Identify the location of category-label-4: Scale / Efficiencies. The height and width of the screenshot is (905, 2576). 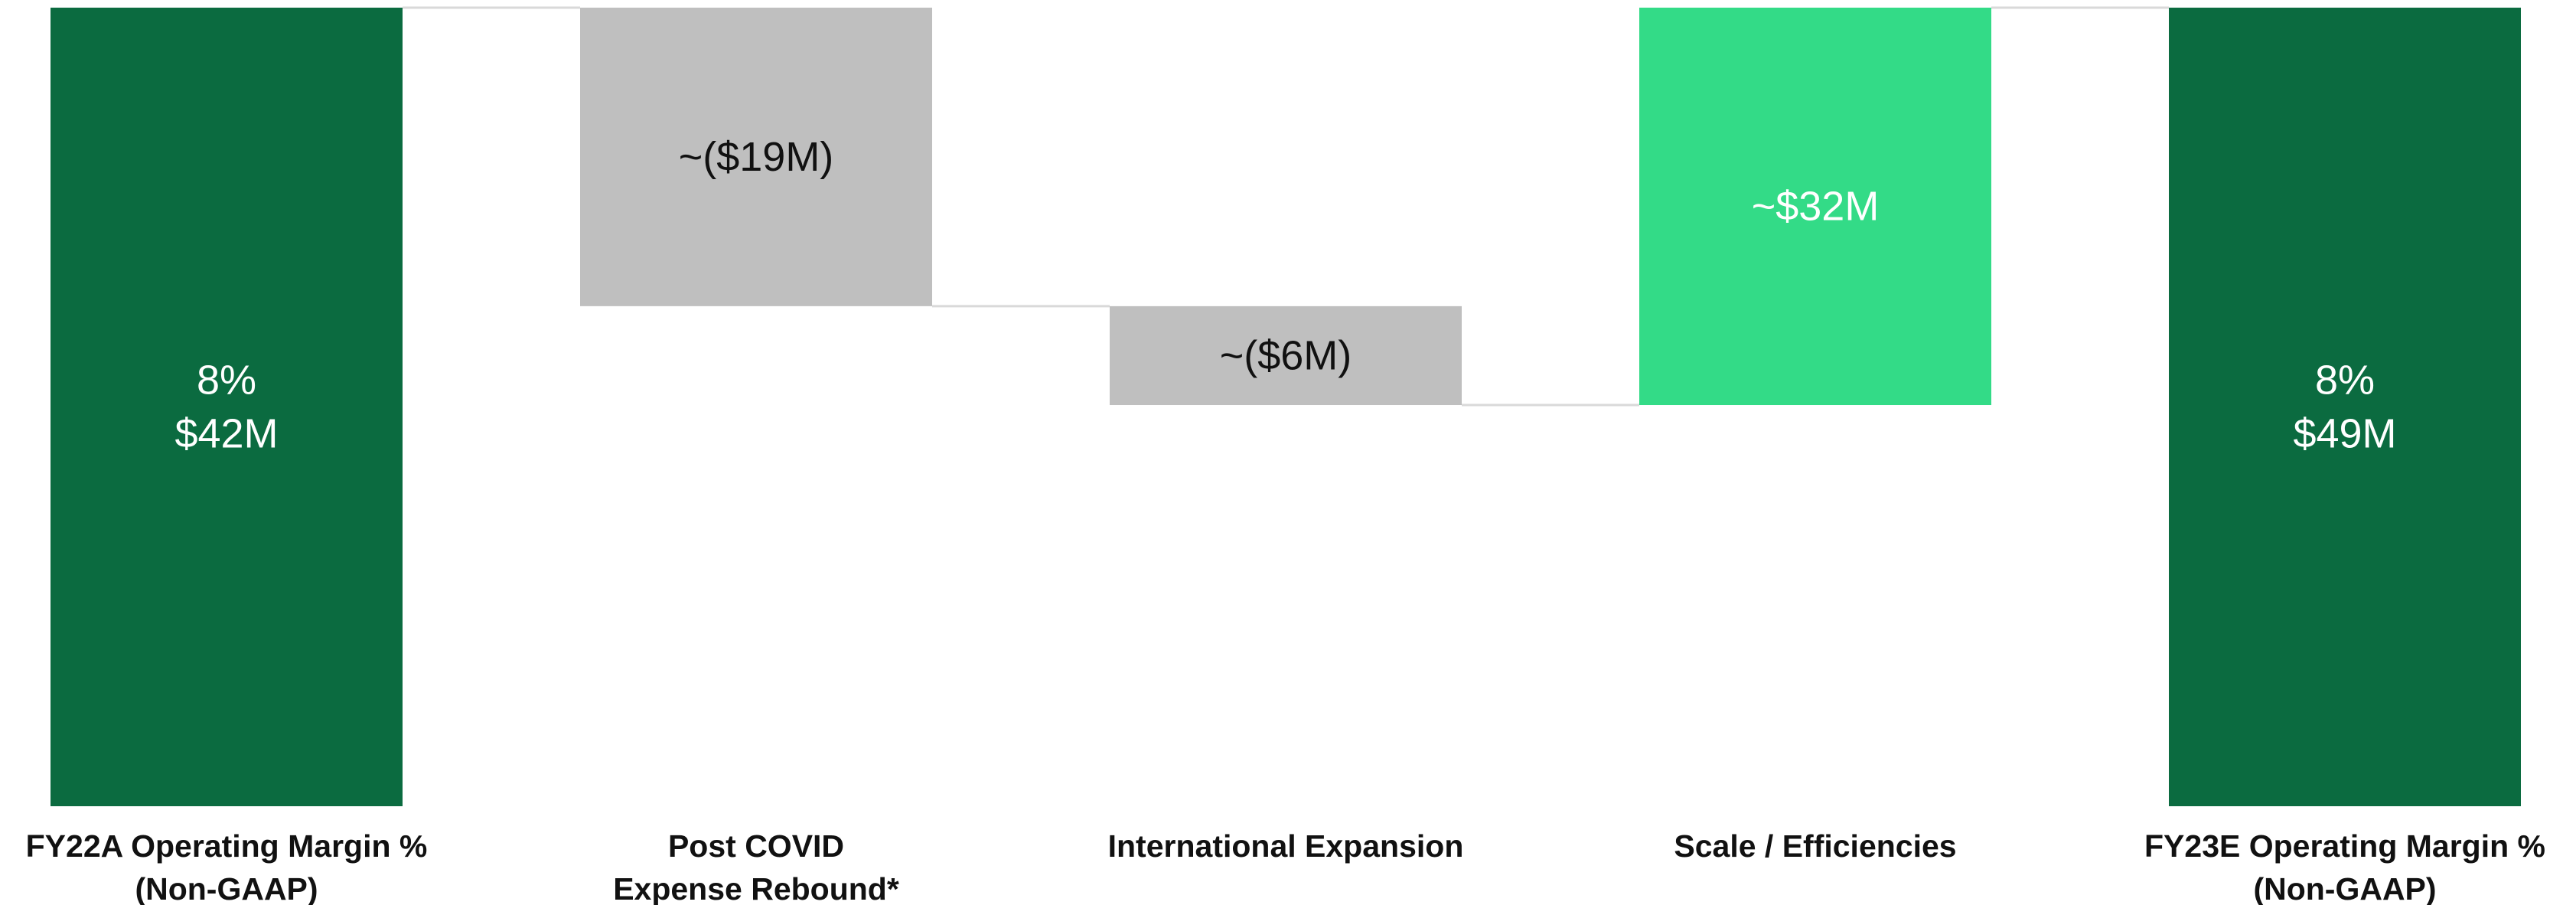
(1815, 846).